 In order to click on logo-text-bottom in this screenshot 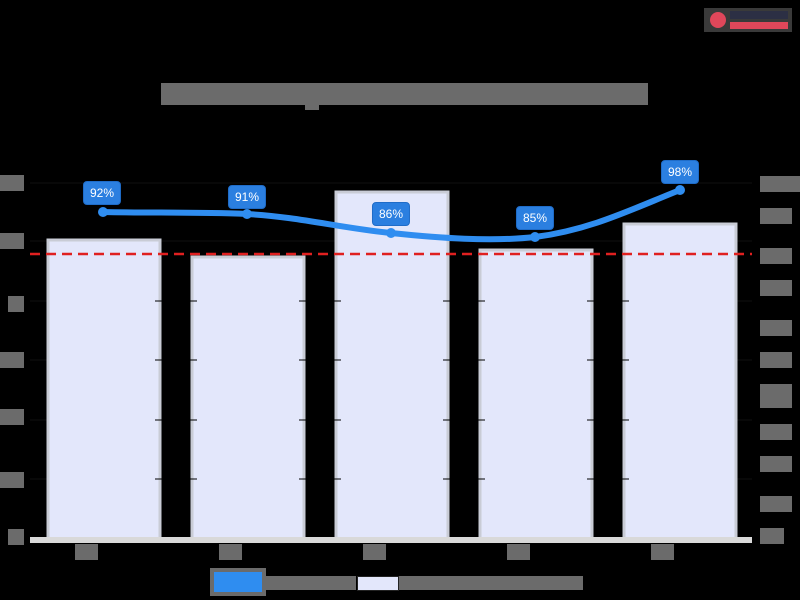, I will do `click(759, 25)`.